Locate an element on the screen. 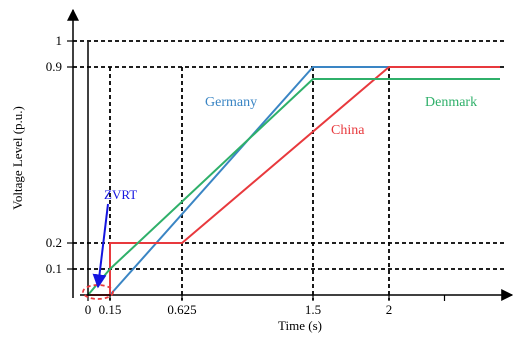 This screenshot has width=517, height=337. series-label-china: China is located at coordinates (348, 130).